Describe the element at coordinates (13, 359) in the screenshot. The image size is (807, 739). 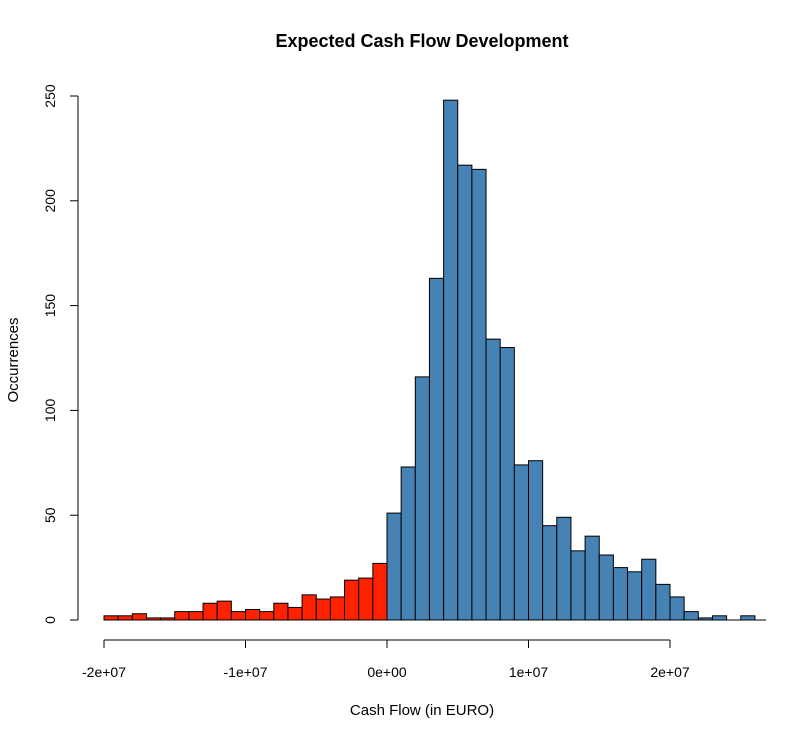
I see `y-axis-label: Occurrences` at that location.